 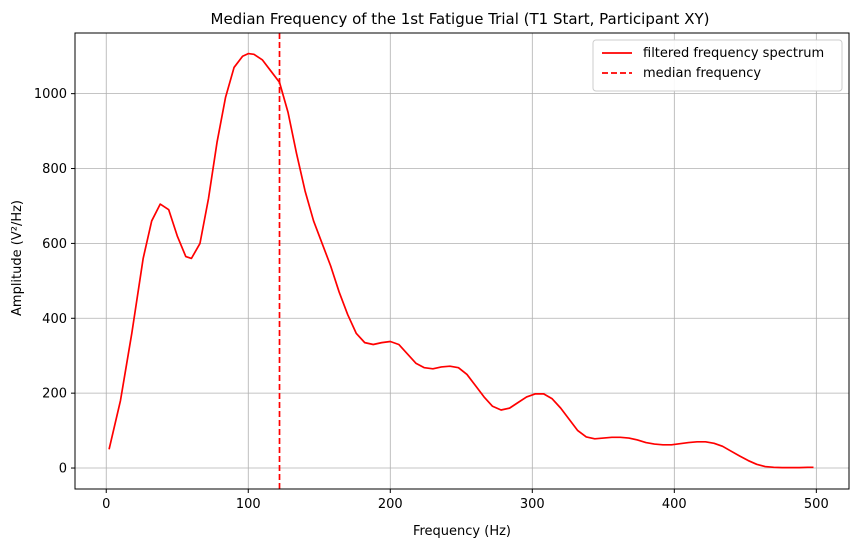 What do you see at coordinates (816, 504) in the screenshot?
I see `x-tick-label: 500` at bounding box center [816, 504].